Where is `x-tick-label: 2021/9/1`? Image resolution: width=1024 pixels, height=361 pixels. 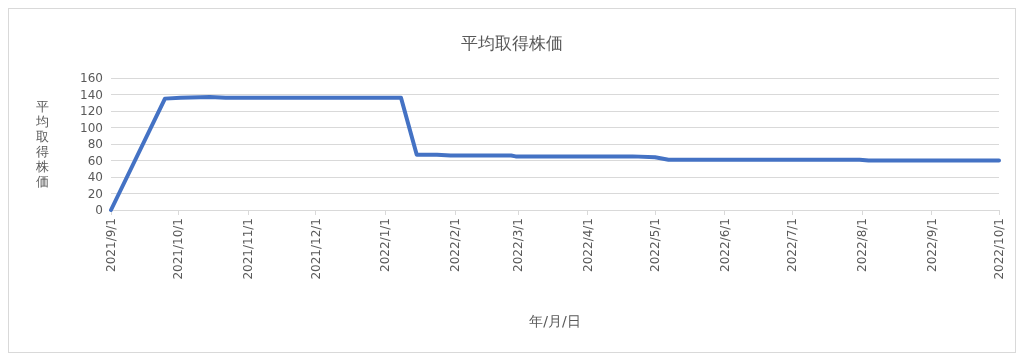 x-tick-label: 2021/9/1 is located at coordinates (111, 245).